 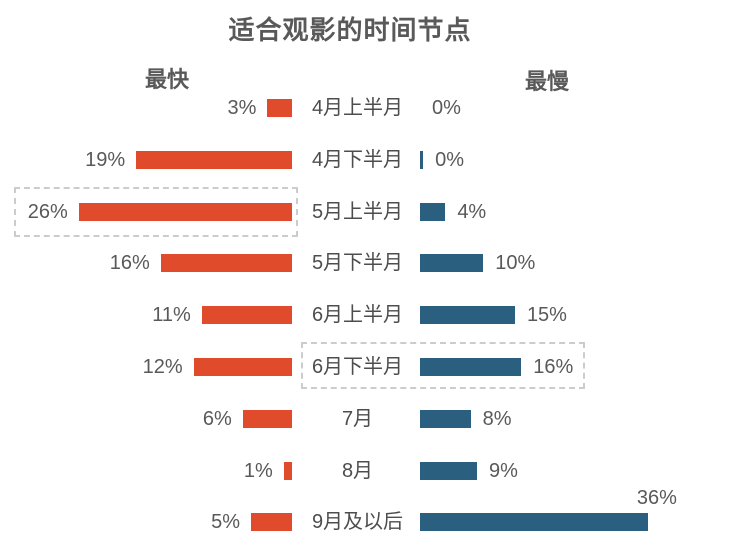 What do you see at coordinates (357, 470) in the screenshot?
I see `category-label: 8月` at bounding box center [357, 470].